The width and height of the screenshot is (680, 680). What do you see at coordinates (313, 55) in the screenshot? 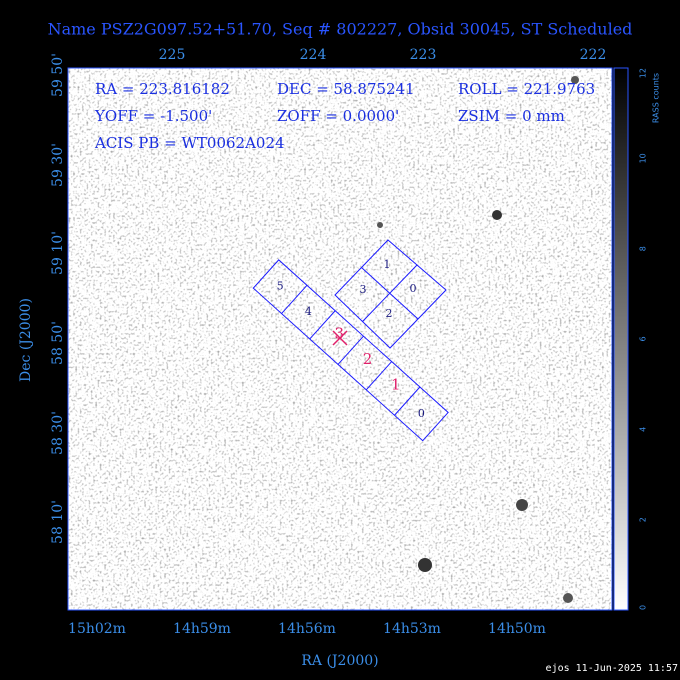
I see `top-tick-label: 224` at bounding box center [313, 55].